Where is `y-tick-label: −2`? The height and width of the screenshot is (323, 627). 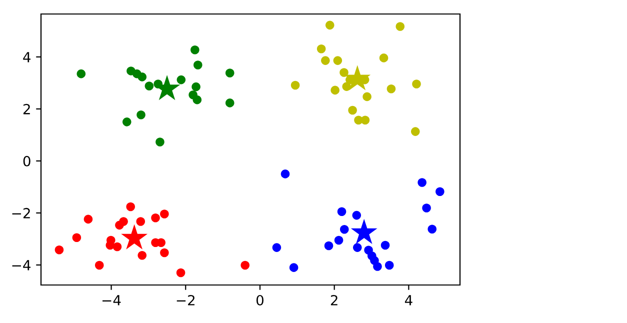
y-tick-label: −2 is located at coordinates (21, 213).